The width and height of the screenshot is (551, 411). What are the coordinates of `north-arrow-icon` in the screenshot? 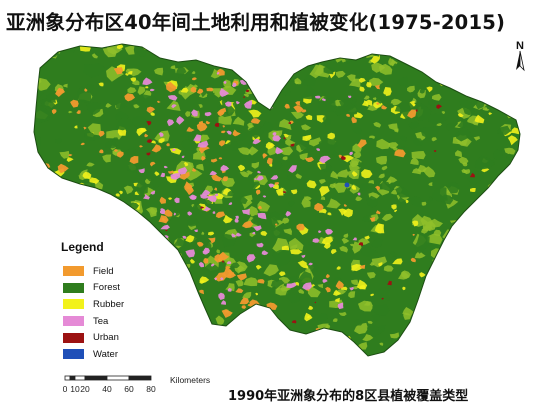 It's located at (520, 61).